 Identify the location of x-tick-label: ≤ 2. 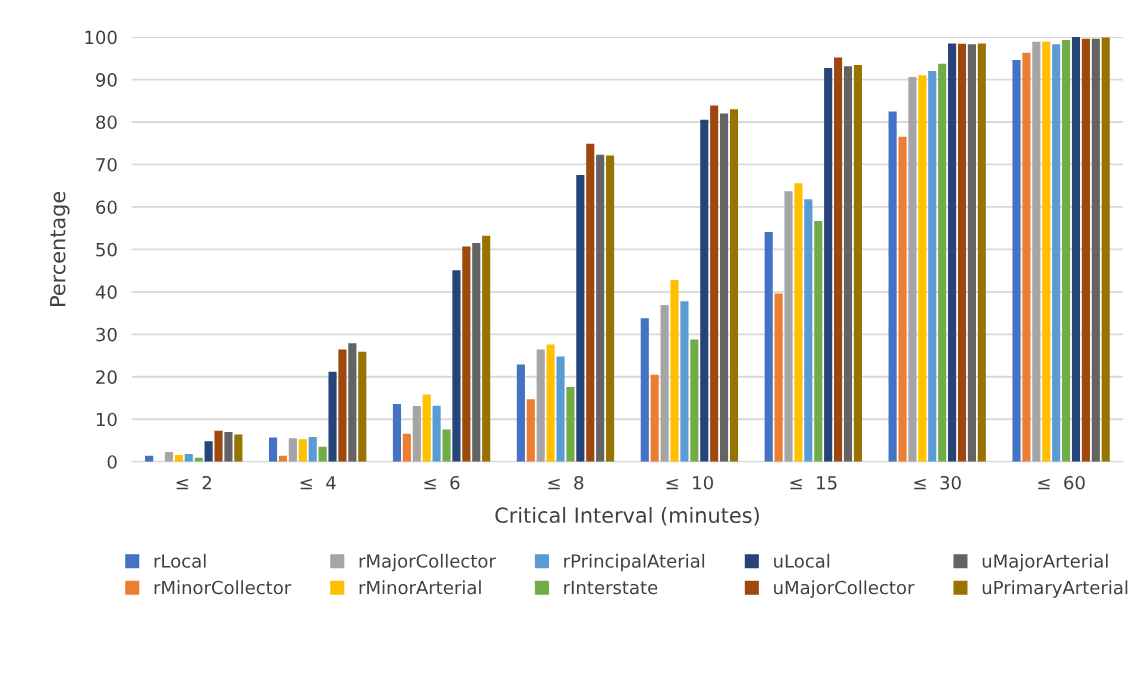
(193, 482).